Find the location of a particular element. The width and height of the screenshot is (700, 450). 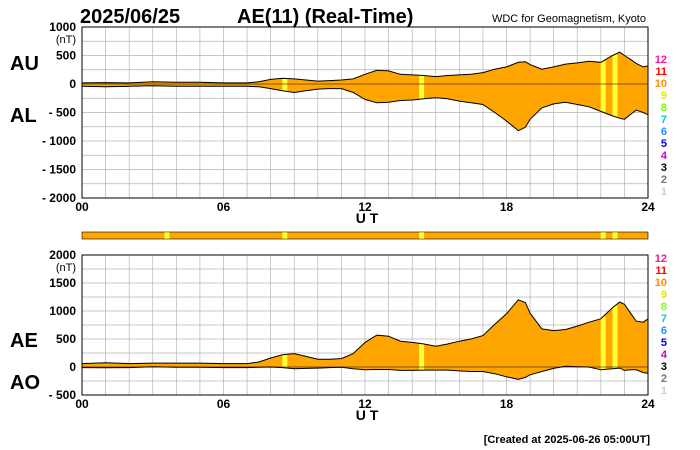

series-line-al is located at coordinates (365, 108).